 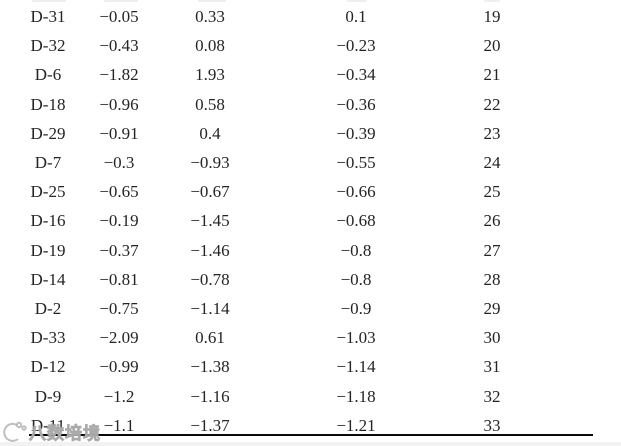 What do you see at coordinates (48, 75) in the screenshot?
I see `row-id-cell: D-6` at bounding box center [48, 75].